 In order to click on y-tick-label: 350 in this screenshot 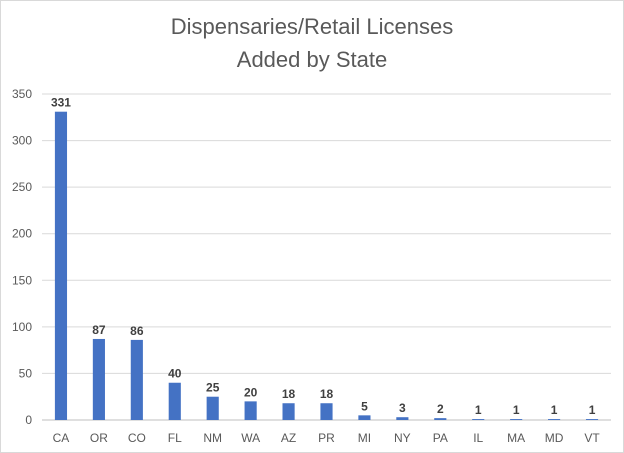, I will do `click(22, 94)`.